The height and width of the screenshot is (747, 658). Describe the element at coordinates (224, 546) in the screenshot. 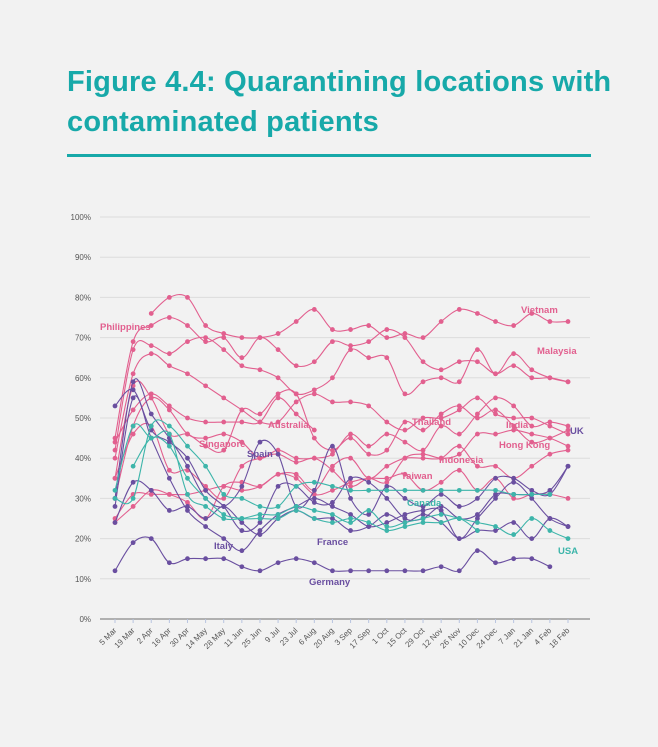

I see `series-label-italy: Italy` at that location.